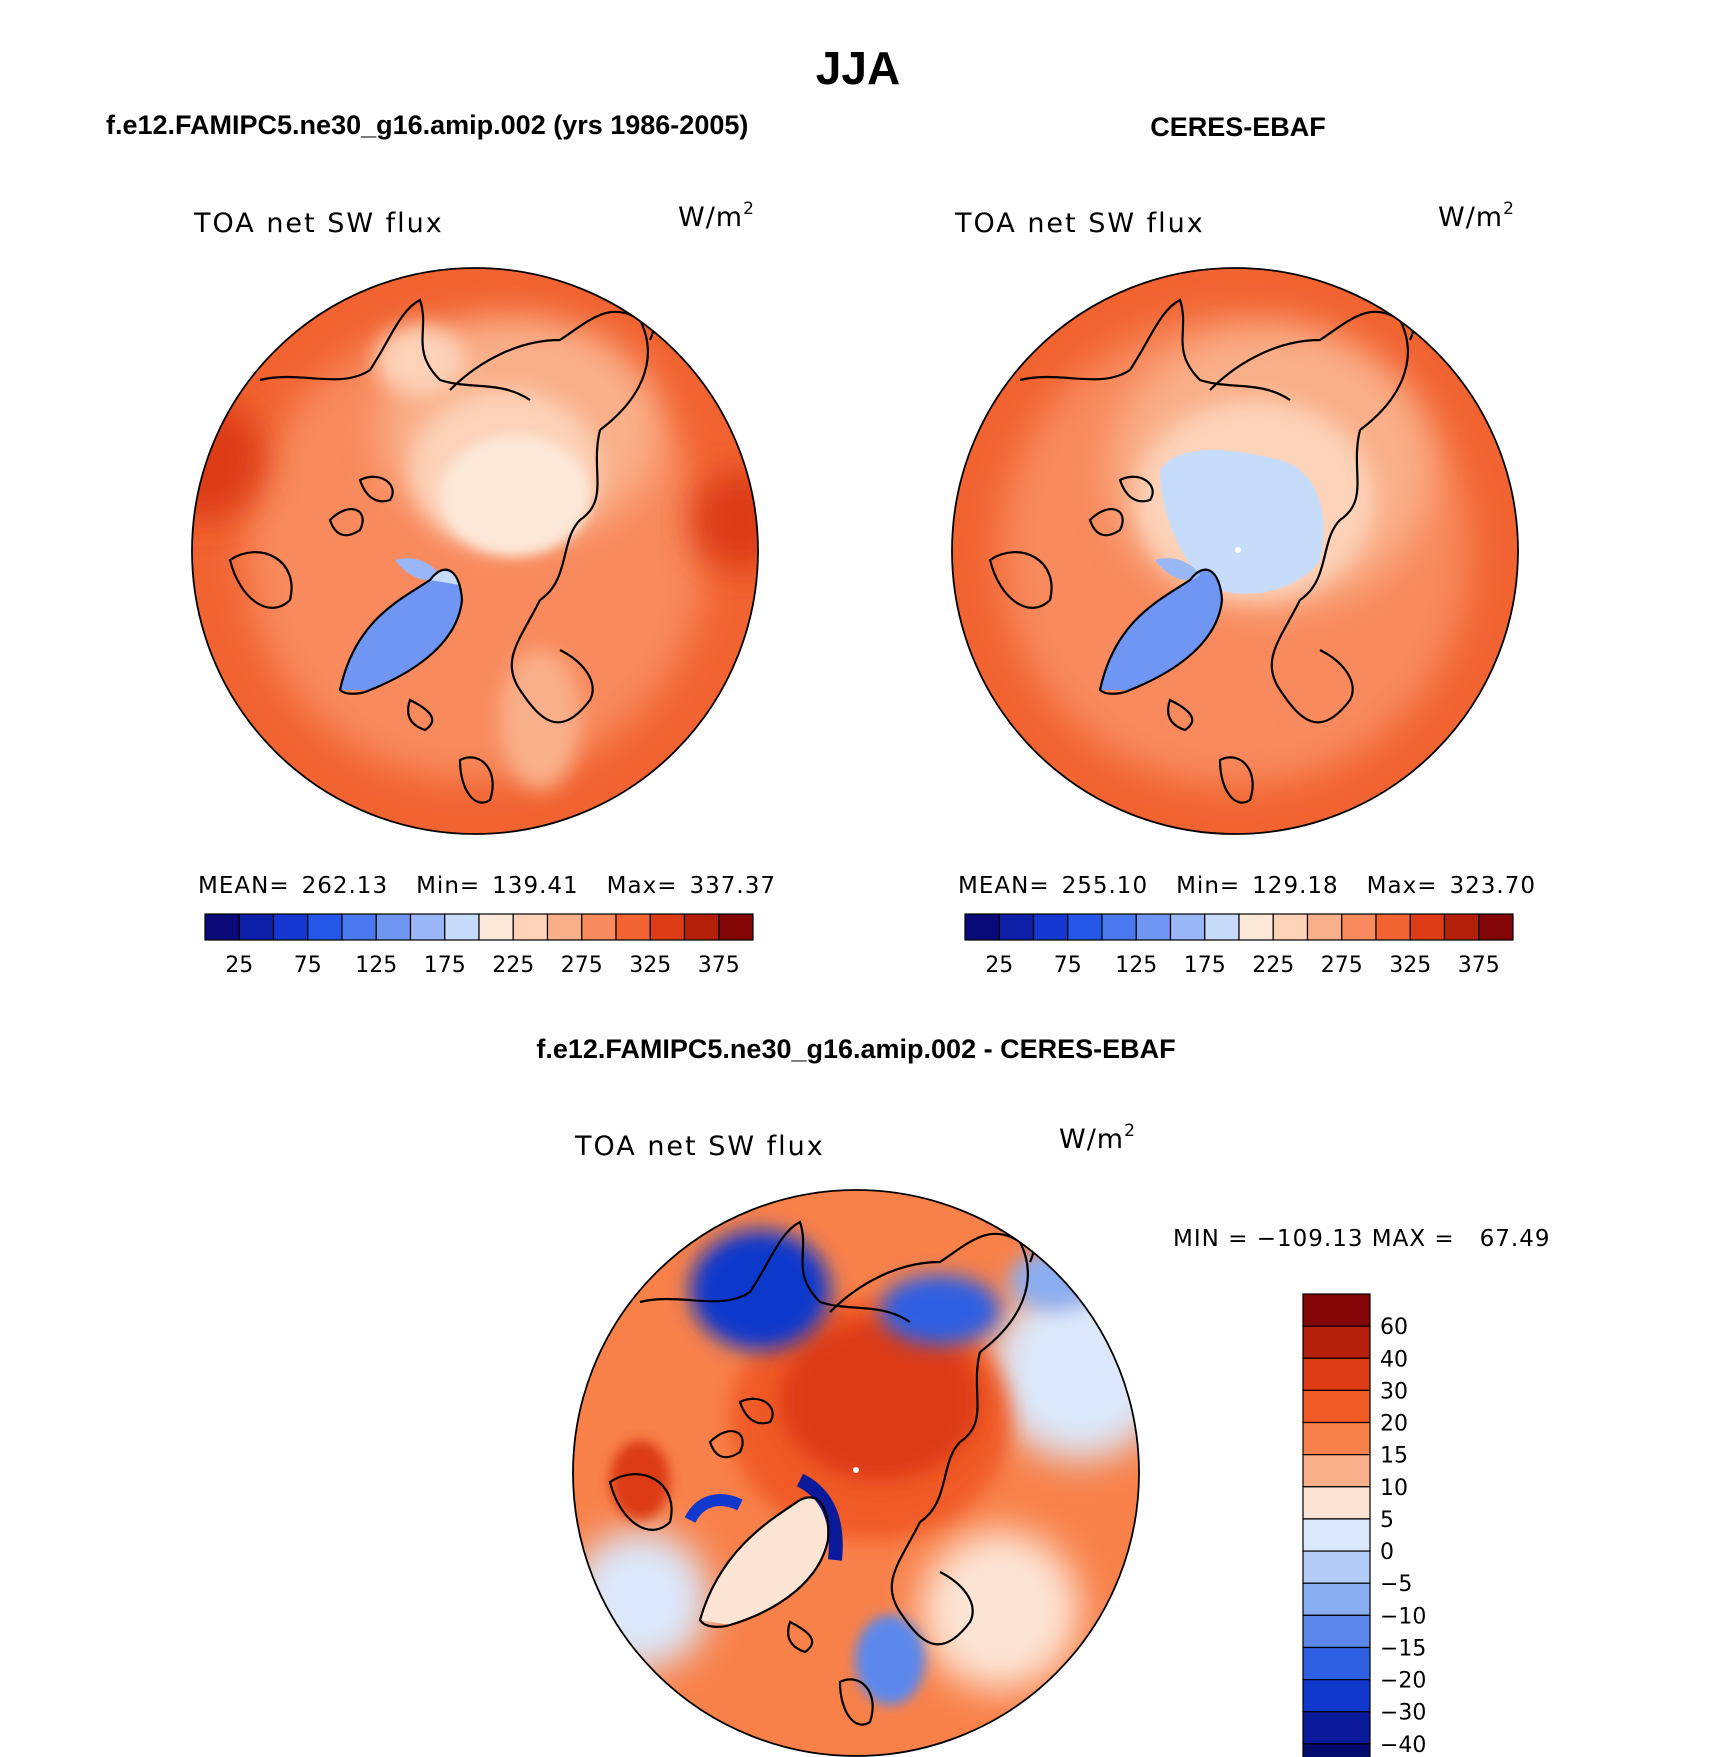  Describe the element at coordinates (1394, 1391) in the screenshot. I see `colorbar-tick-label: 30` at that location.